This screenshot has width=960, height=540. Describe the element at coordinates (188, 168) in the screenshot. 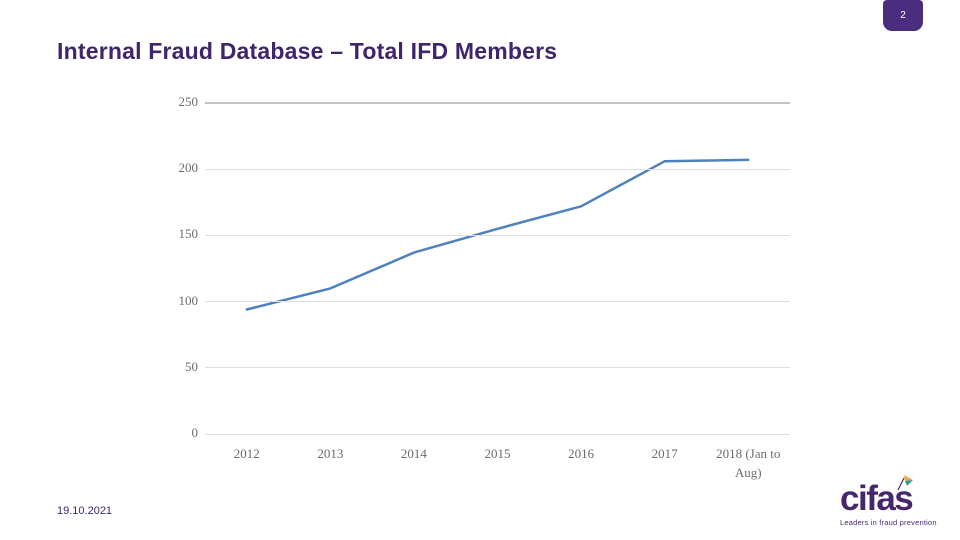

I see `y-tick-label-200: 200` at that location.